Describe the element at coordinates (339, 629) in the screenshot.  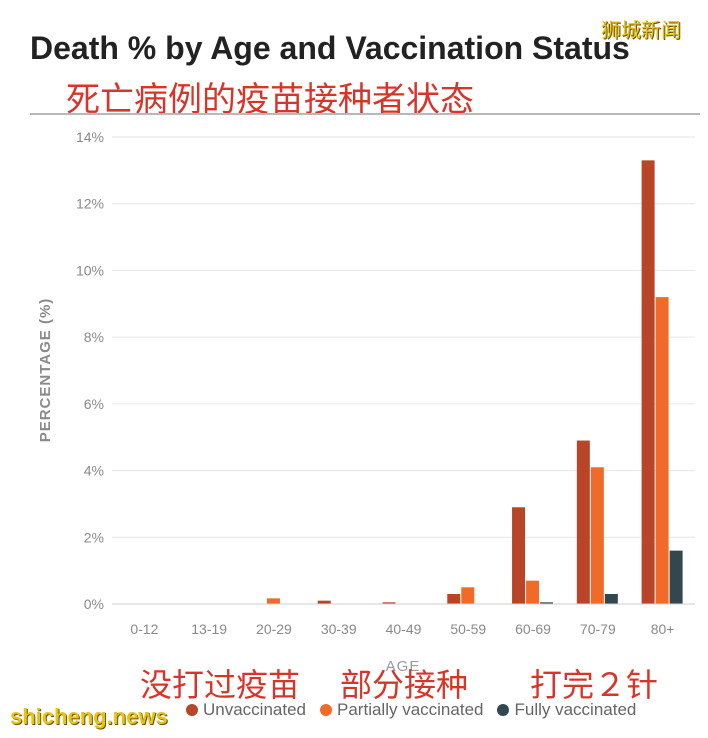
I see `x-tick-label: 30-39` at that location.